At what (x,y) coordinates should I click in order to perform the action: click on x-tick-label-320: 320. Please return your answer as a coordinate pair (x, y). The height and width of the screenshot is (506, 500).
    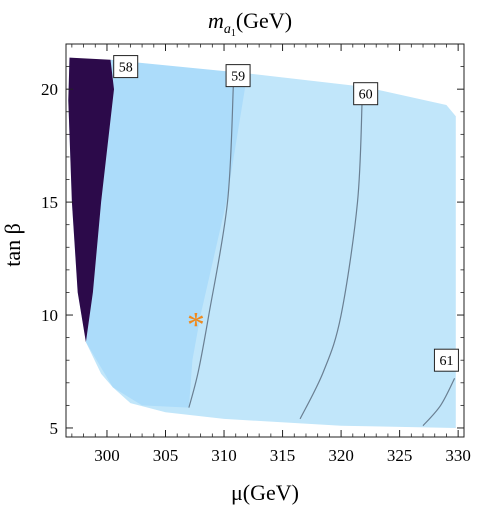
    Looking at the image, I should click on (341, 455).